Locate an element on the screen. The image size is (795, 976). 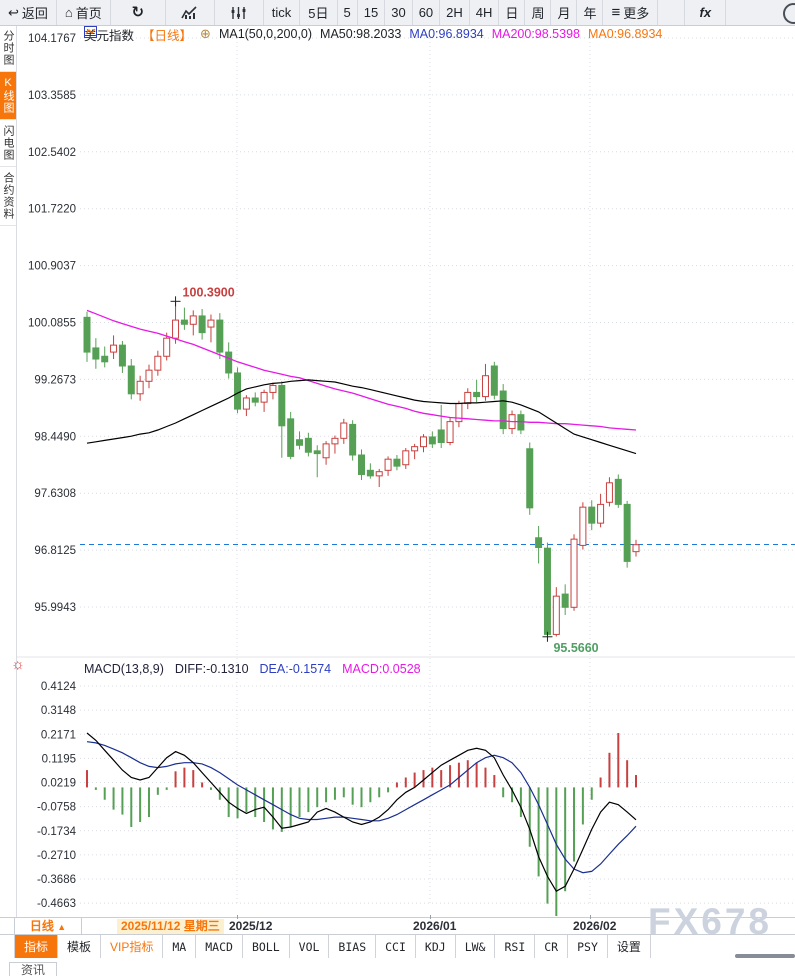
tab-cr: CR is located at coordinates (552, 946).